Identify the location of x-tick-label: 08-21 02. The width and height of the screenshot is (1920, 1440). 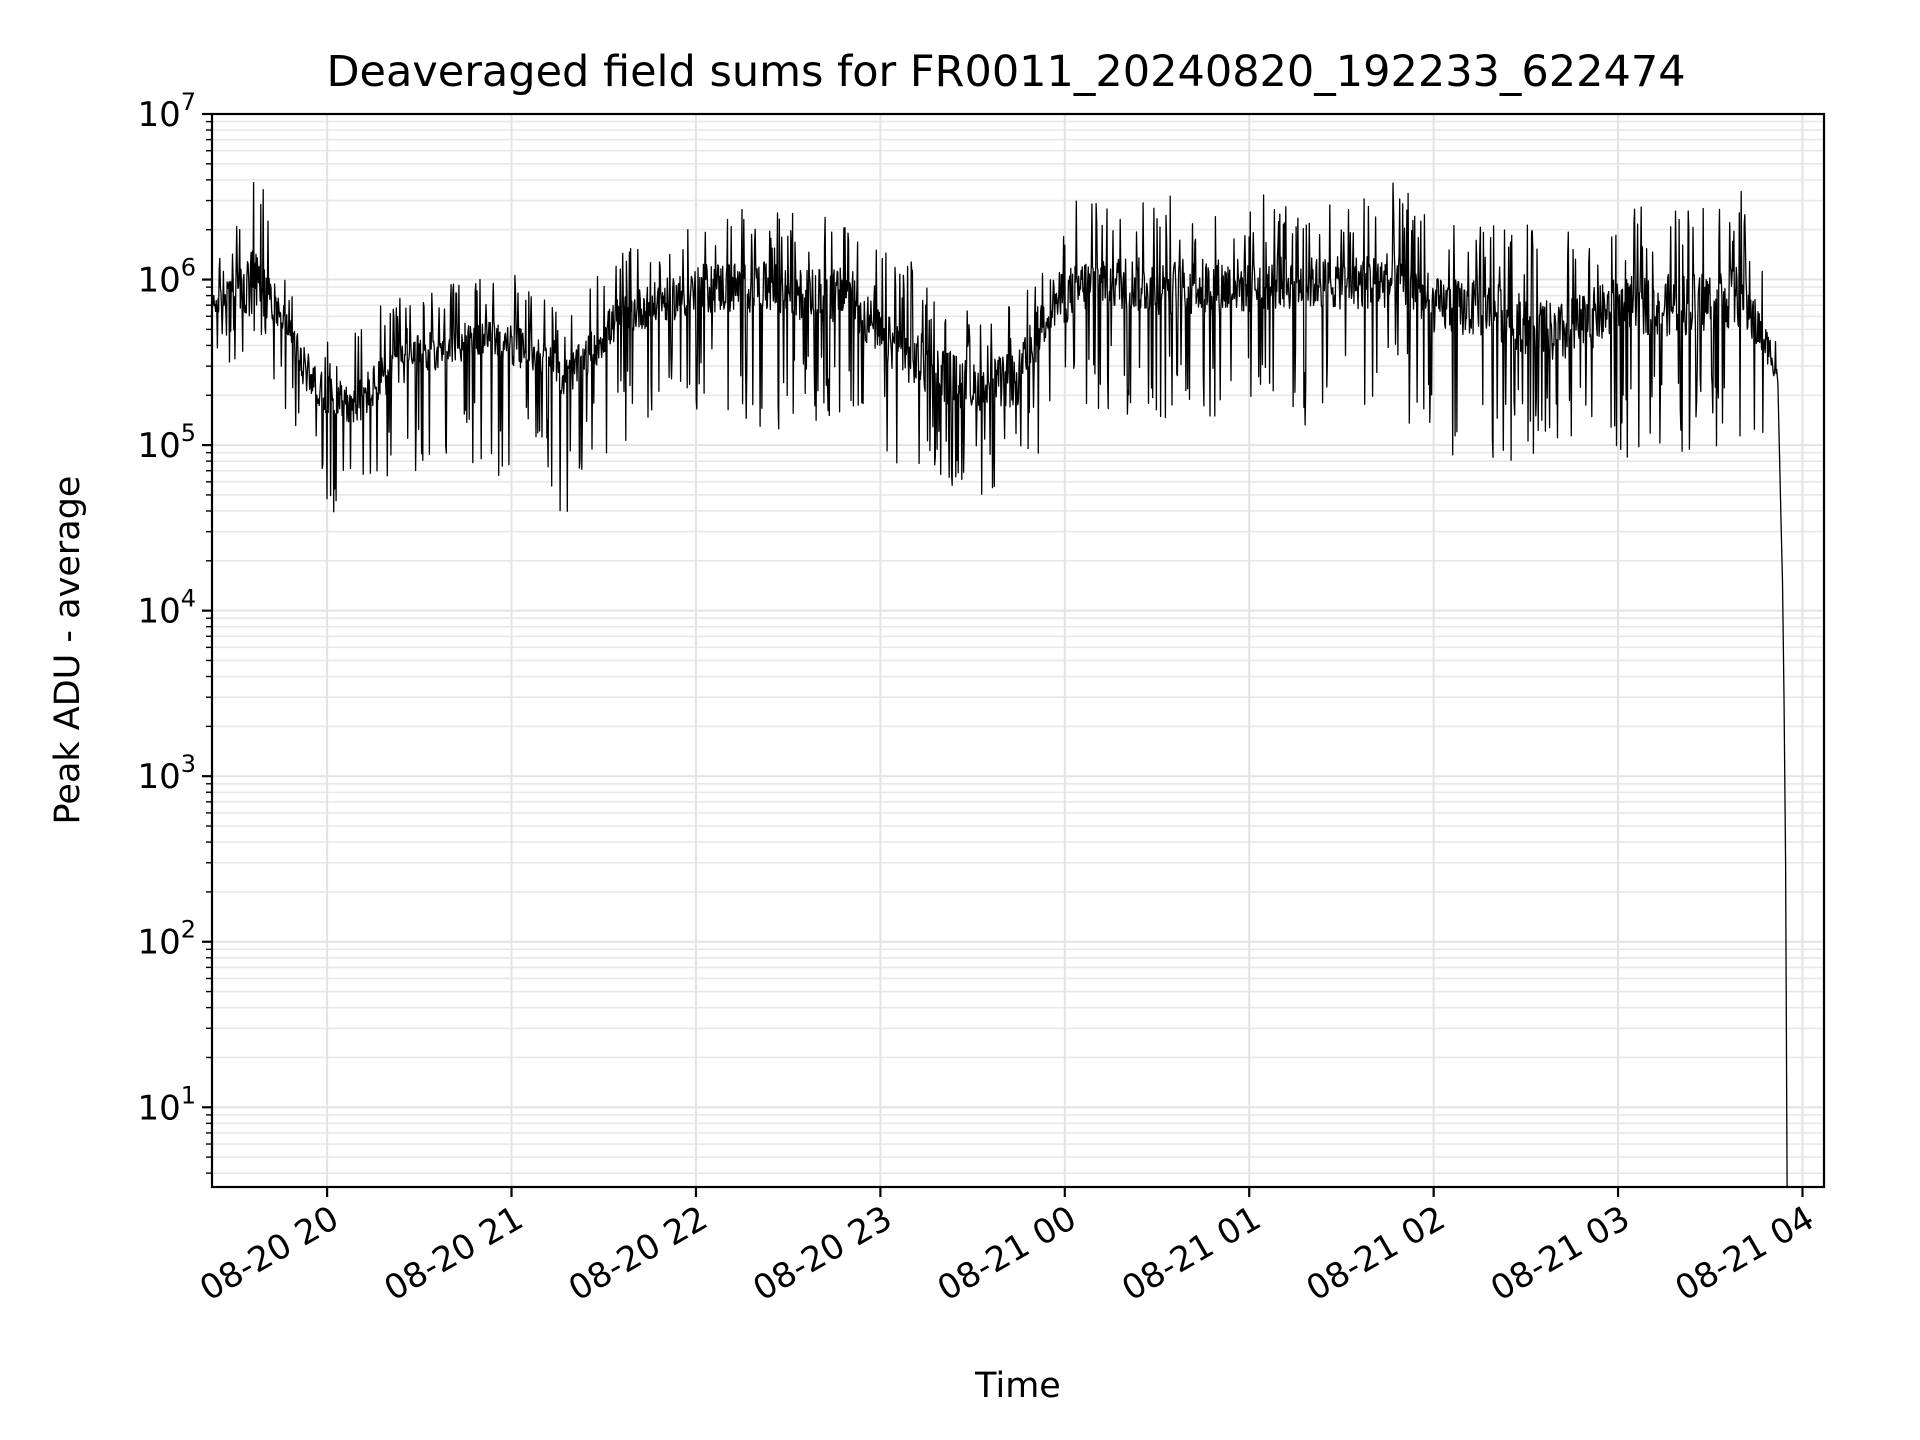
(1376, 1253).